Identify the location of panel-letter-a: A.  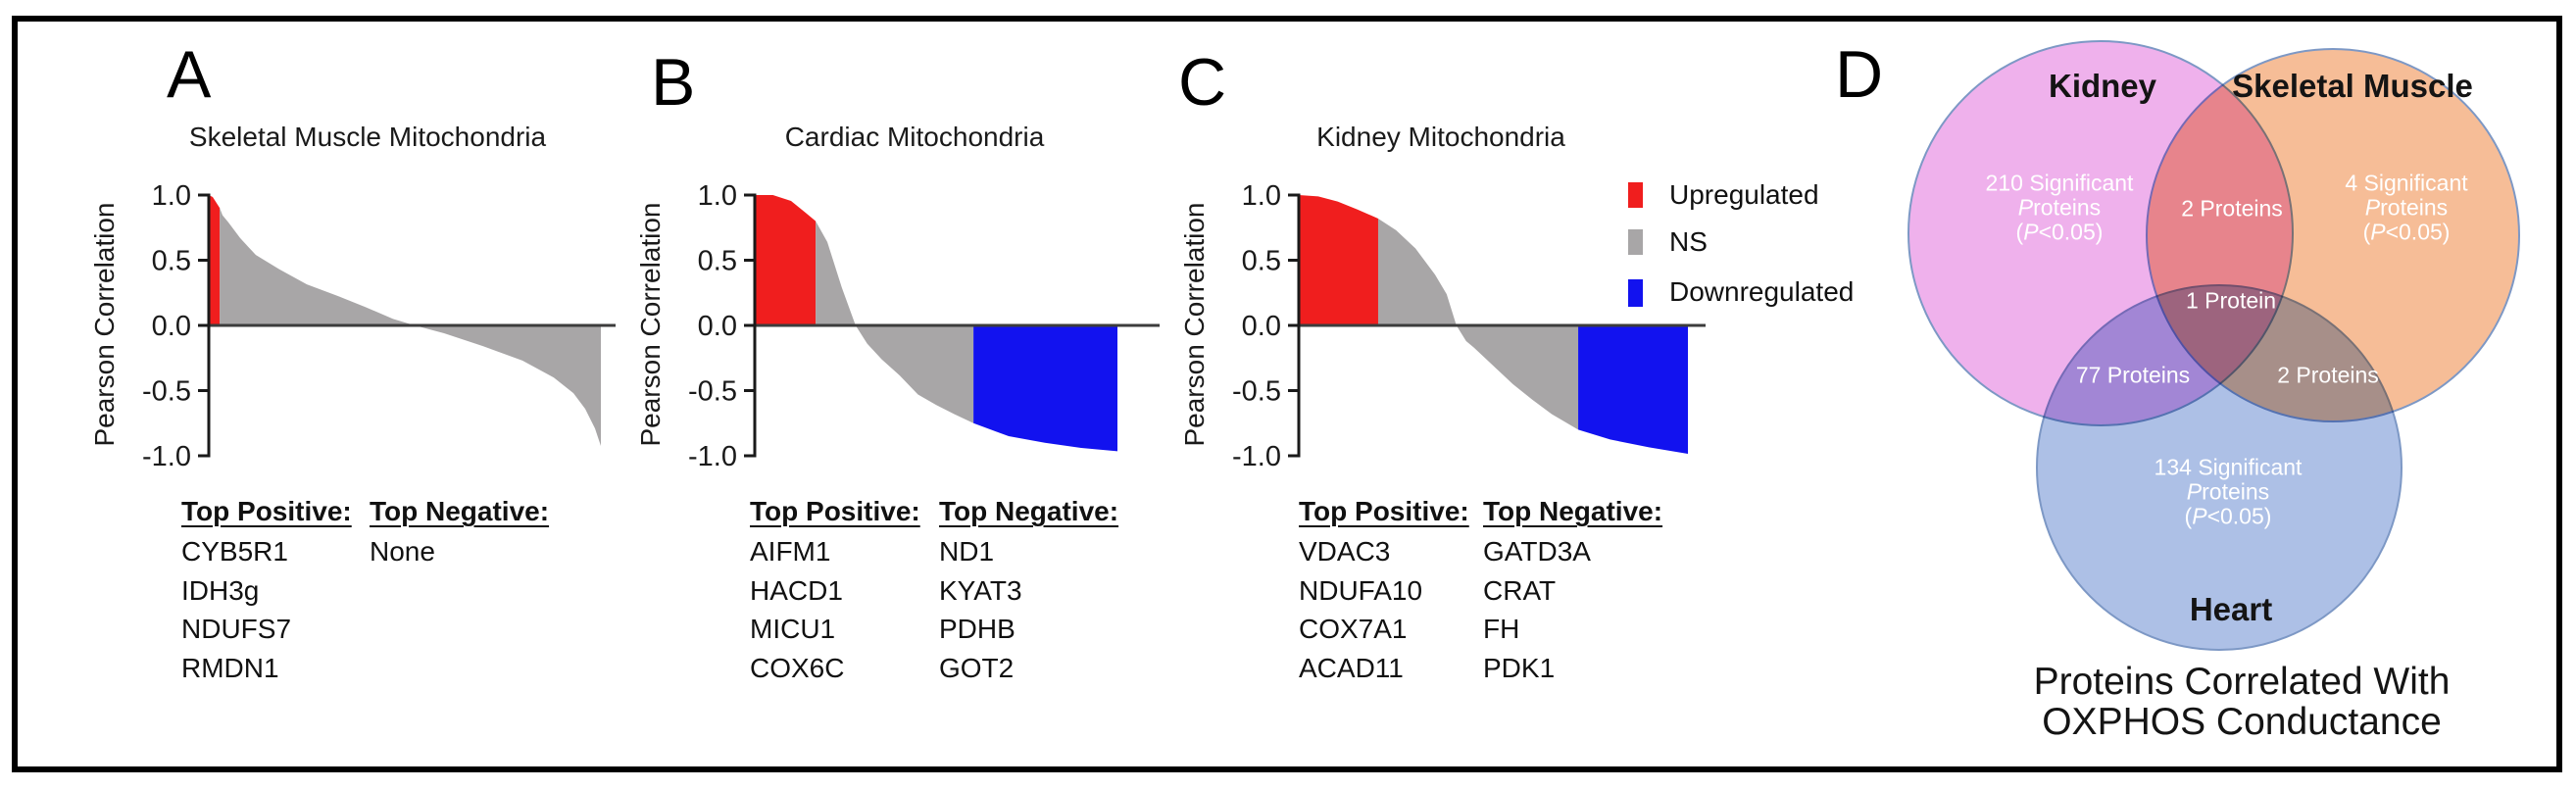
(189, 74).